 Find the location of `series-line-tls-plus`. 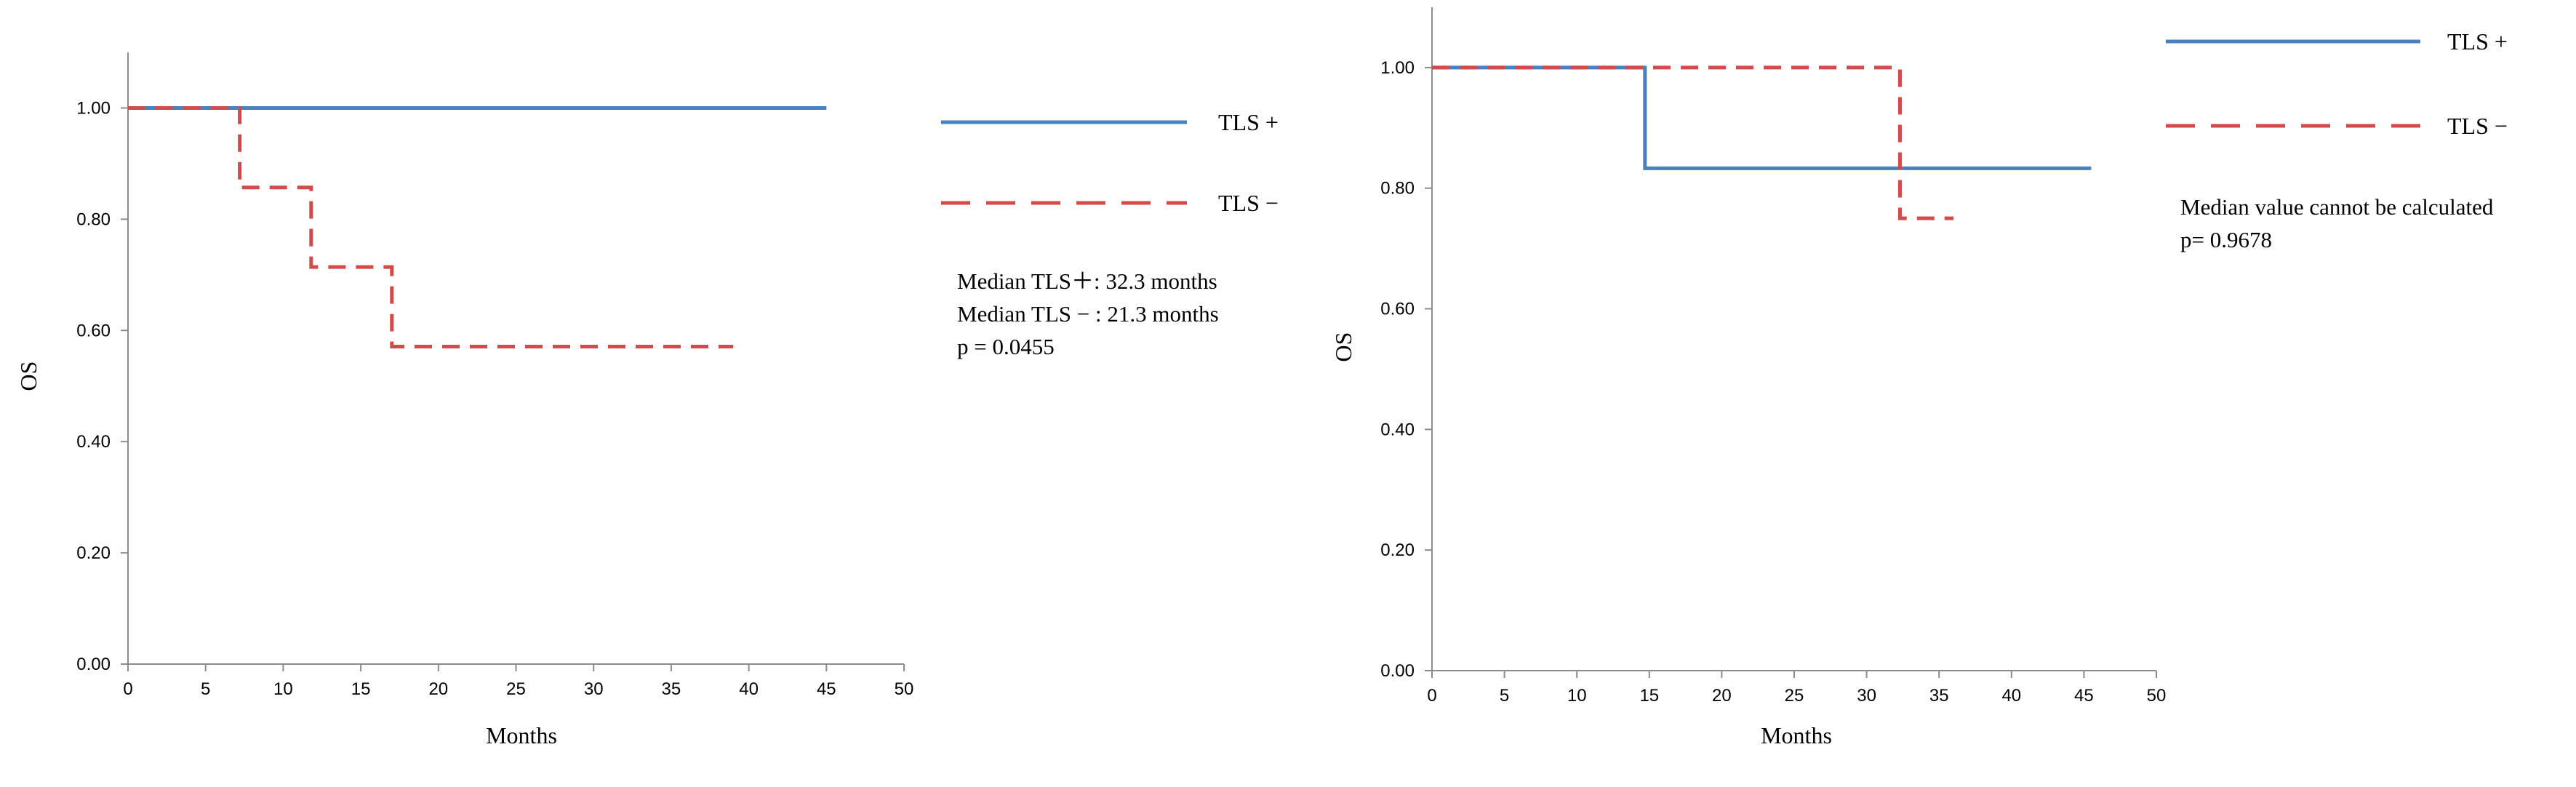

series-line-tls-plus is located at coordinates (1762, 117).